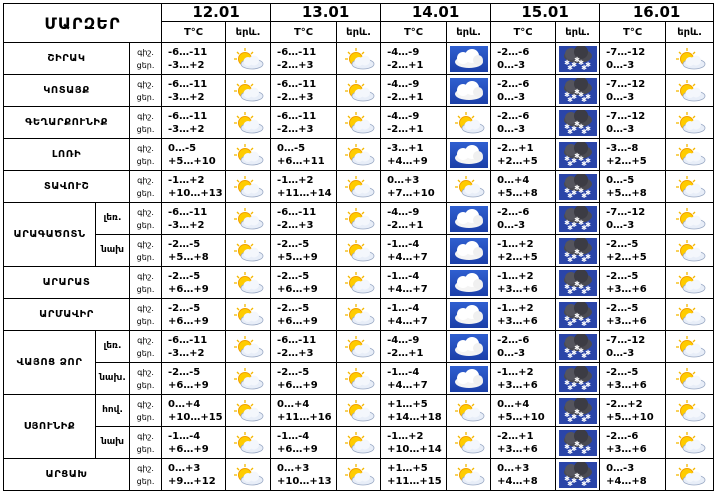 The height and width of the screenshot is (503, 716). Describe the element at coordinates (66, 122) in the screenshot. I see `region-name: ԳԵՂԱՐՔՈՒՆԻՔ` at that location.